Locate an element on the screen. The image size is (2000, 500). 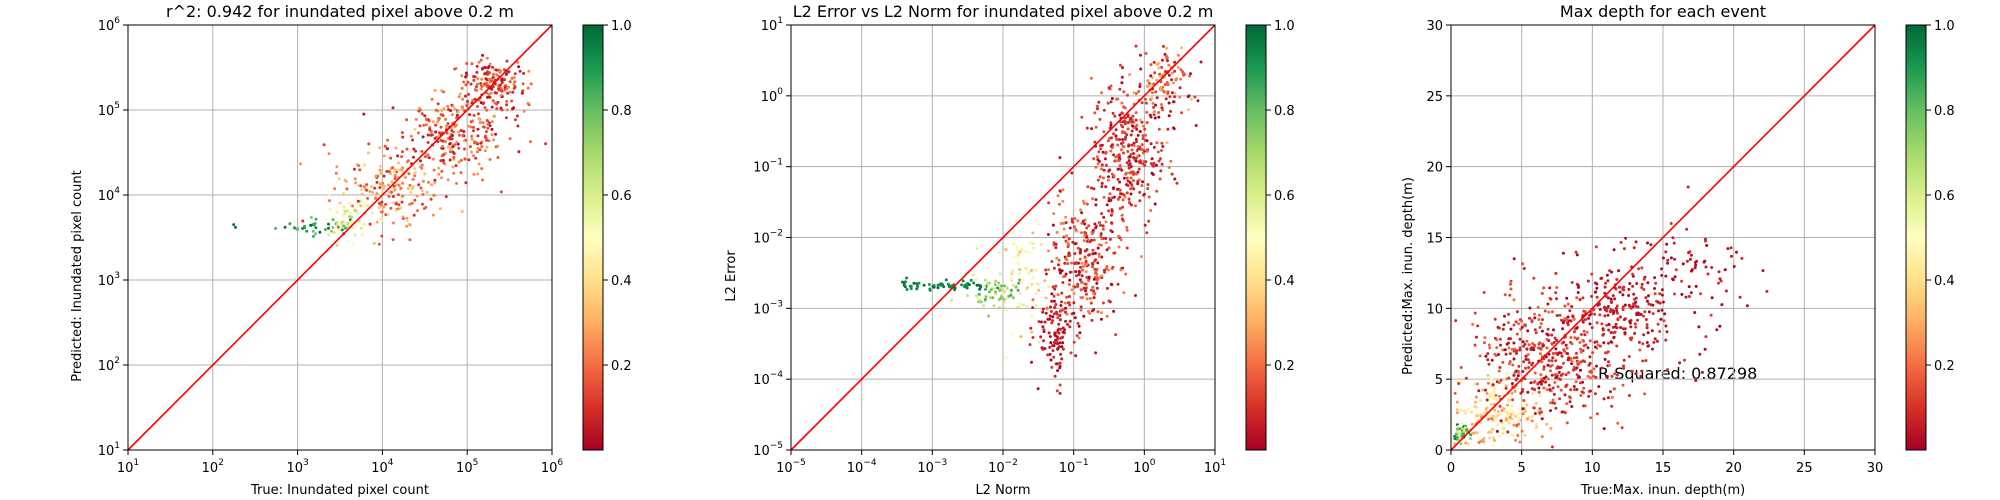
y-tick-label: 10¹ is located at coordinates (772, 25).